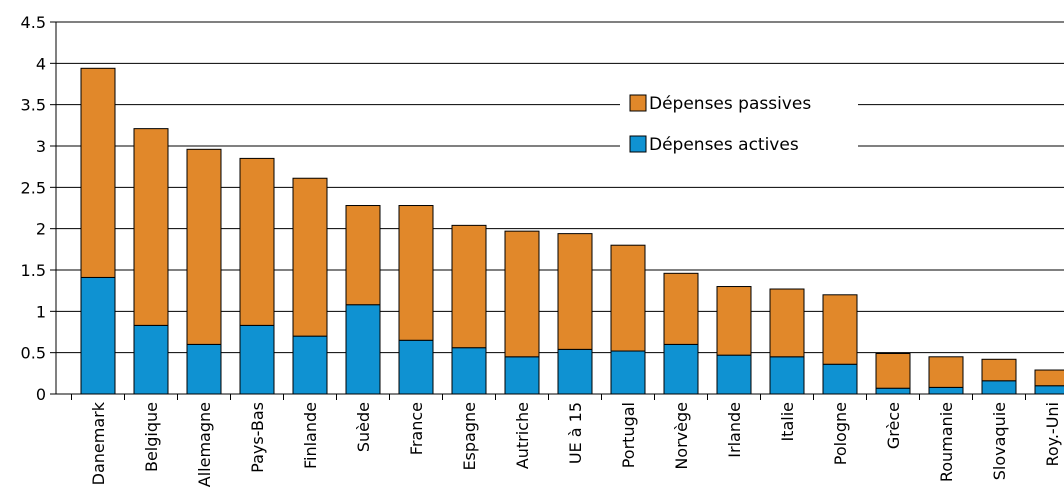 This screenshot has width=1064, height=502. I want to click on x-tick-label: Pays-Bas, so click(257, 437).